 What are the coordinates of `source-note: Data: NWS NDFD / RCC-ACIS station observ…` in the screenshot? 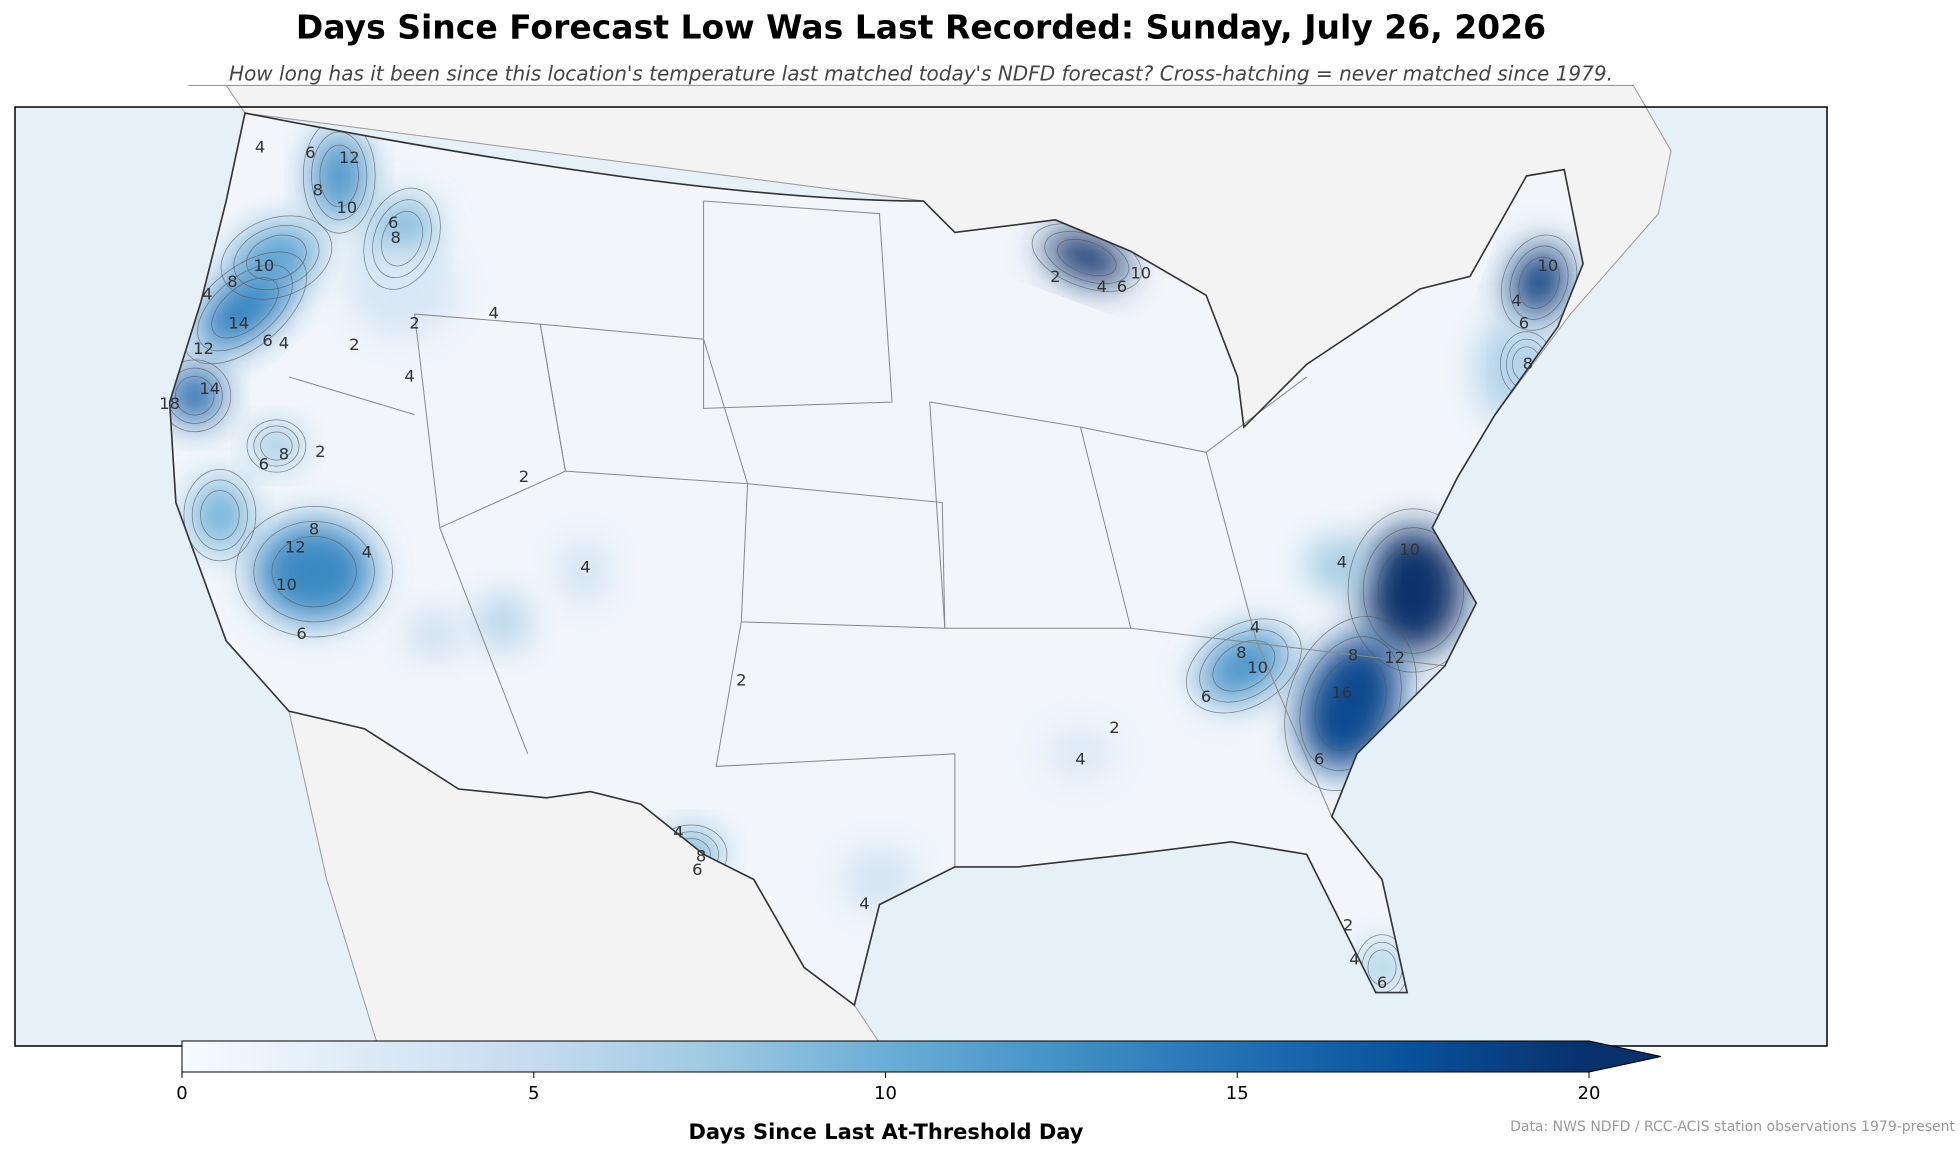 It's located at (1732, 1127).